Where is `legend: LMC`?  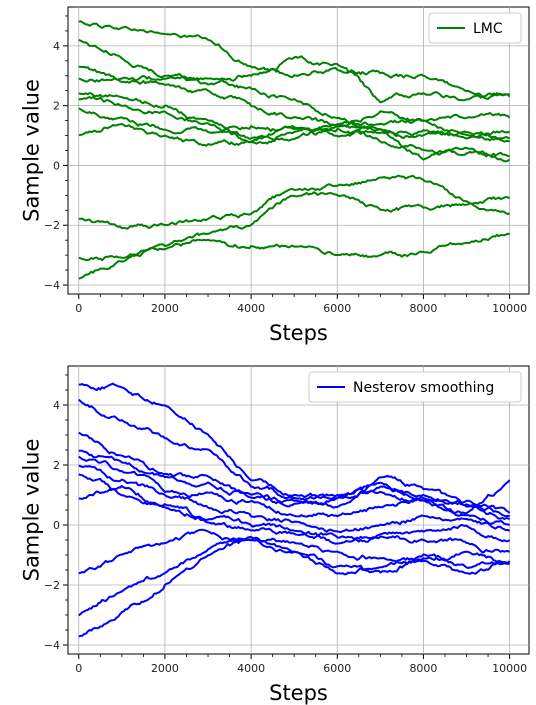
legend: LMC is located at coordinates (475, 28).